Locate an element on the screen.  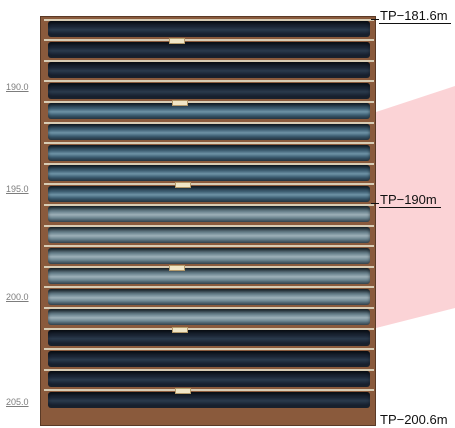
depth-tick: 195.0 is located at coordinates (17, 189).